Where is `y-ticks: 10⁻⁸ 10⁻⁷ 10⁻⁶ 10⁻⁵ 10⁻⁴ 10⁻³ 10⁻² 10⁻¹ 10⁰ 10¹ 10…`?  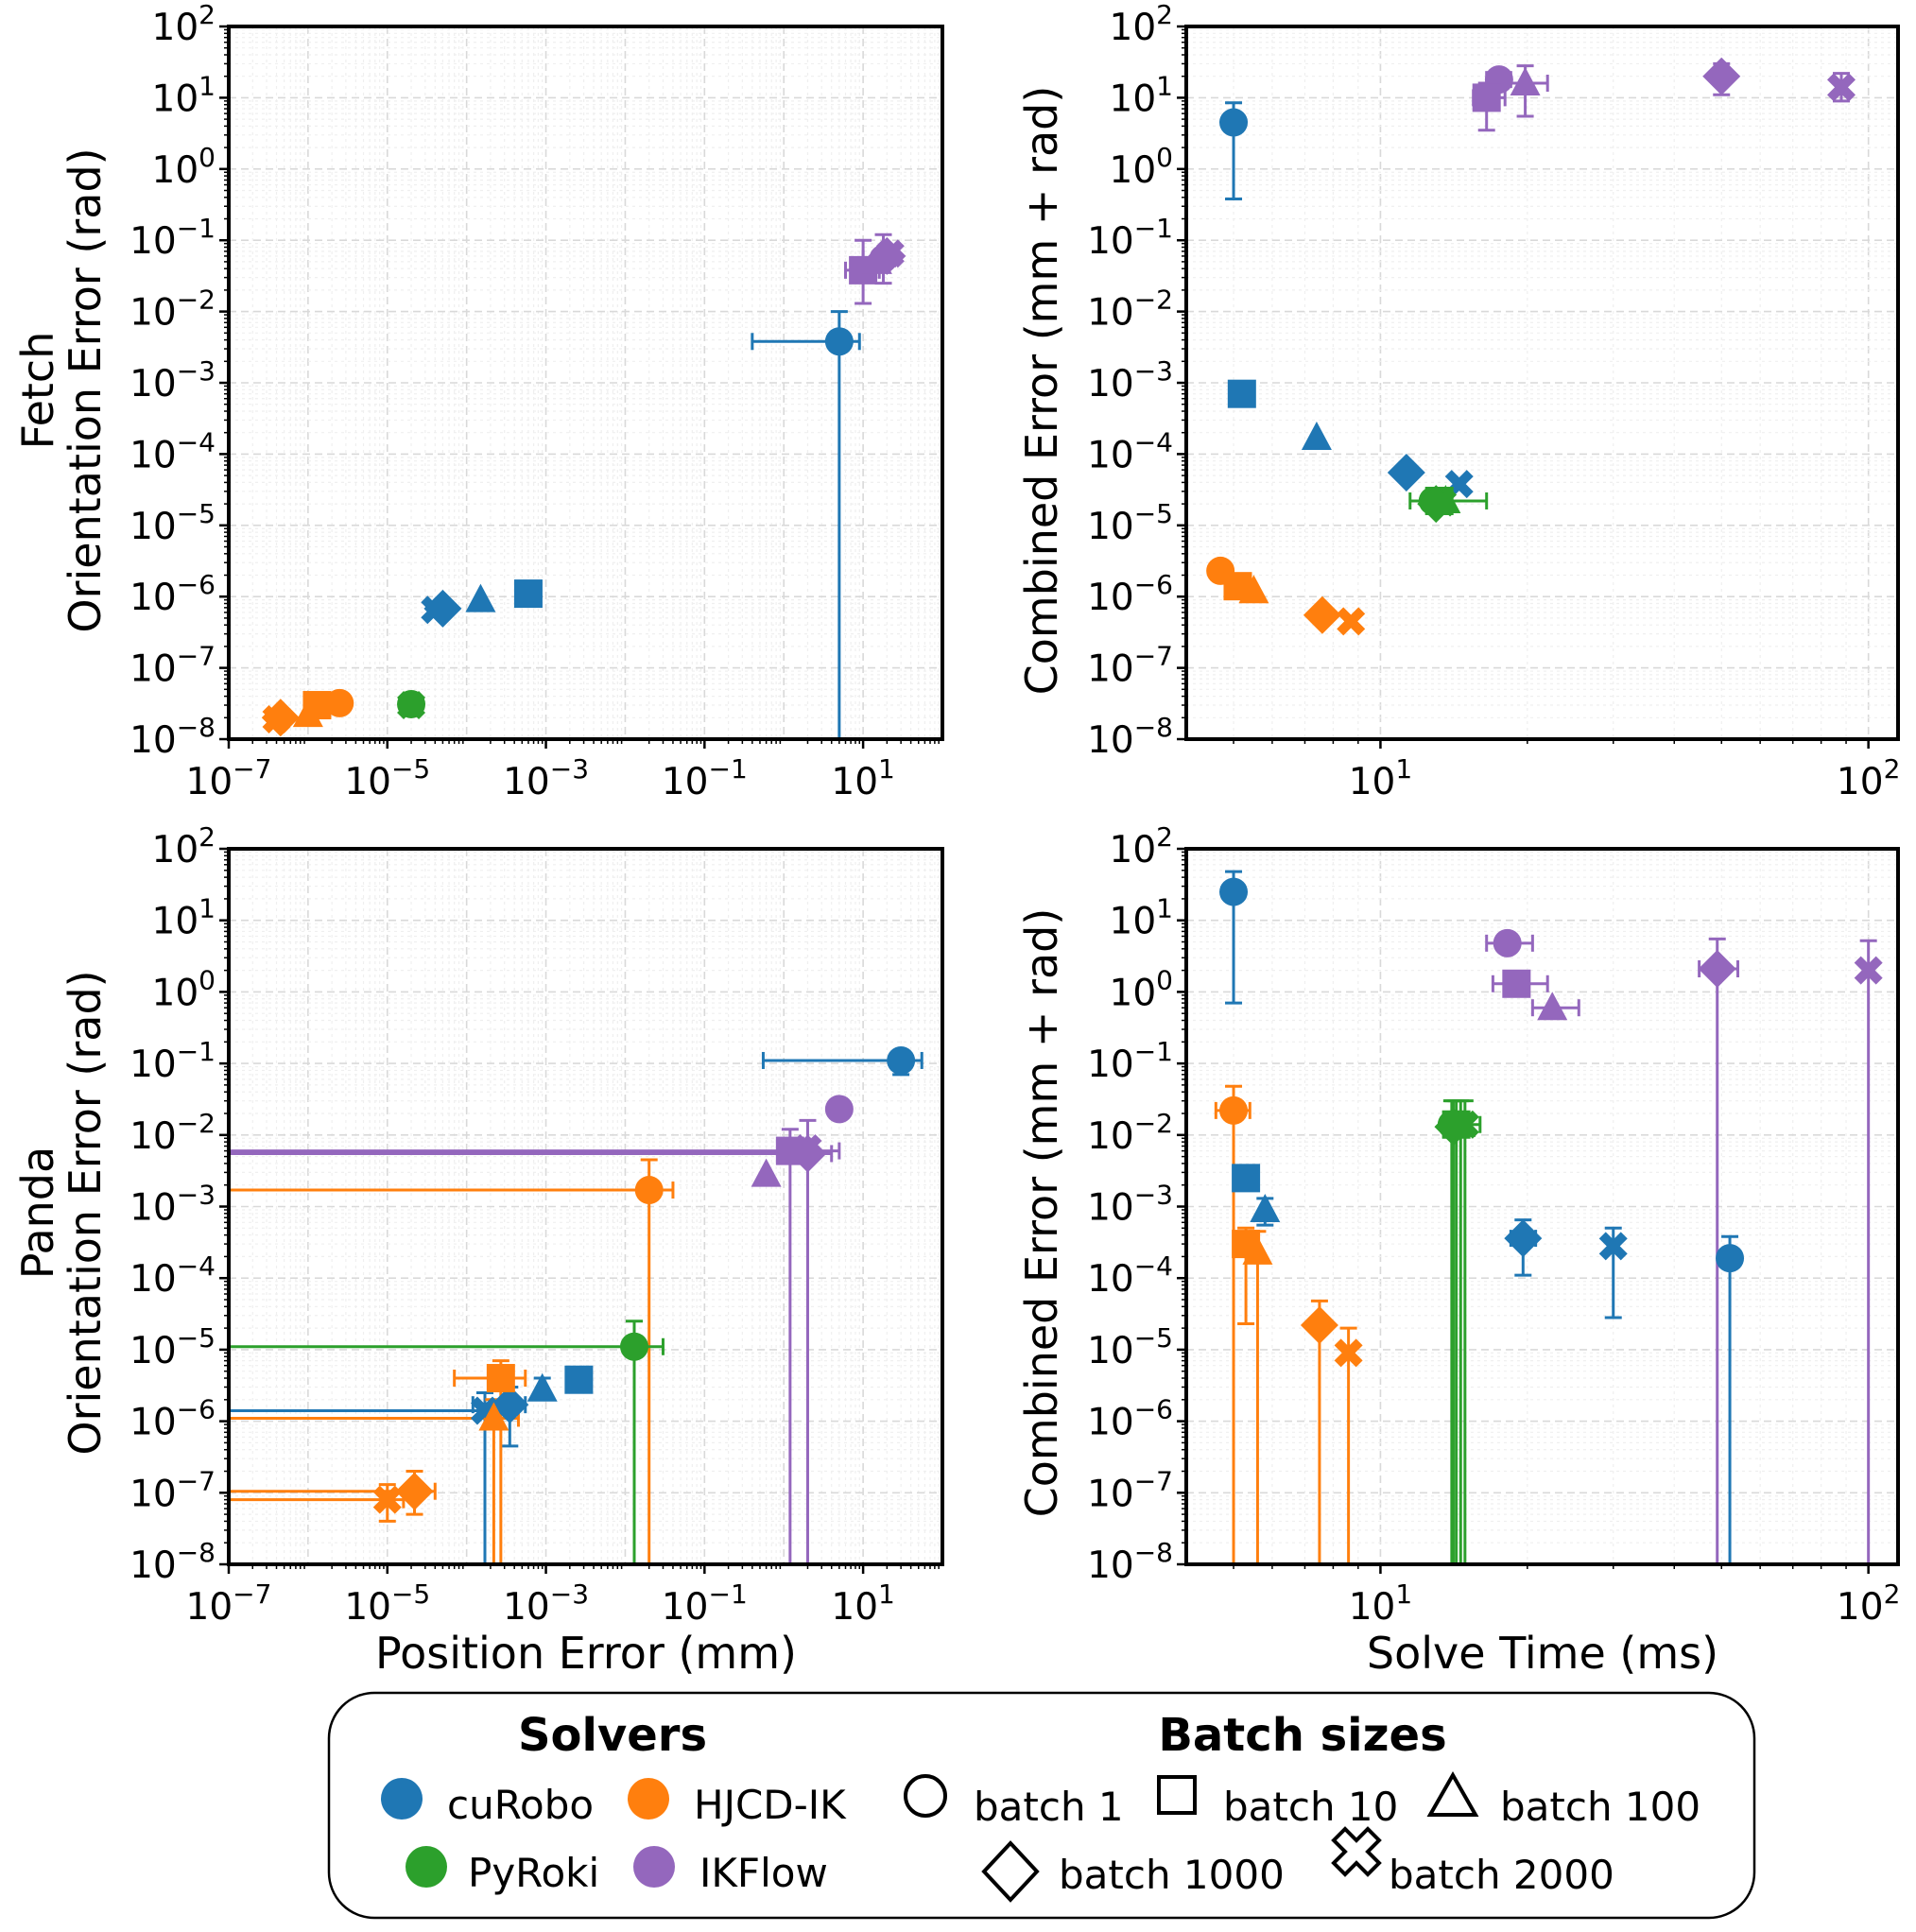
y-ticks: 10⁻⁸ 10⁻⁷ 10⁻⁶ 10⁻⁵ 10⁻⁴ 10⁻³ 10⁻² 10⁻¹ 10⁰ 10¹ 10… is located at coordinates (1136, 381).